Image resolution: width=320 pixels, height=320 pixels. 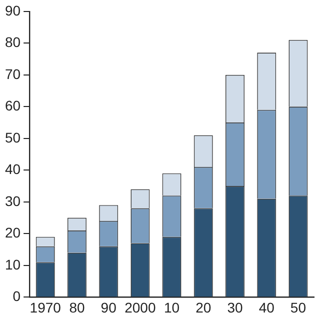 What do you see at coordinates (12, 10) in the screenshot?
I see `y-tick-label: 90` at bounding box center [12, 10].